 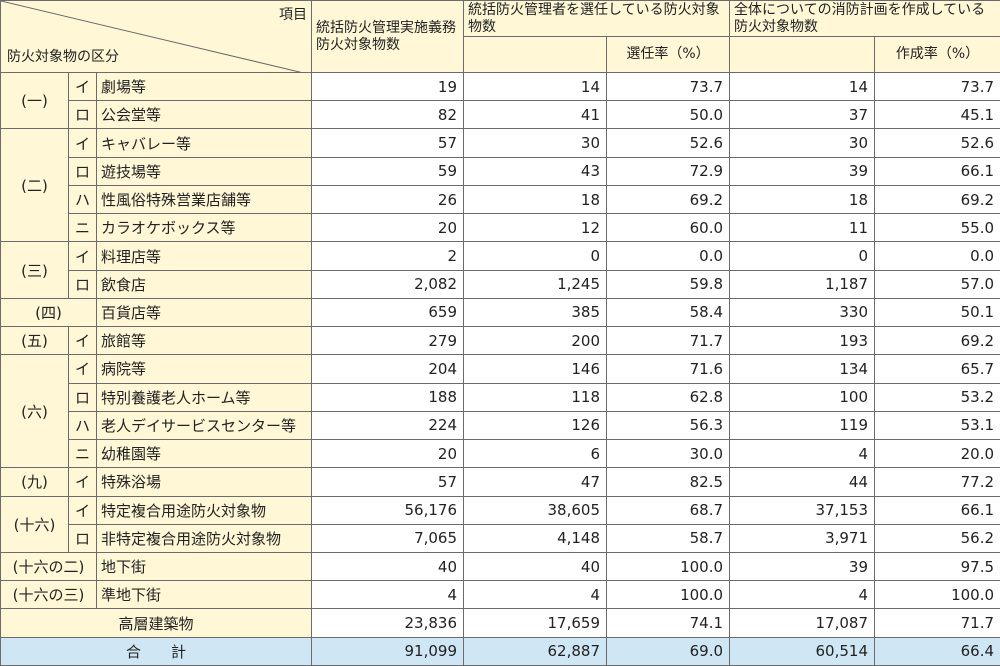 What do you see at coordinates (204, 312) in the screenshot?
I see `name-cell: 百貨店等` at bounding box center [204, 312].